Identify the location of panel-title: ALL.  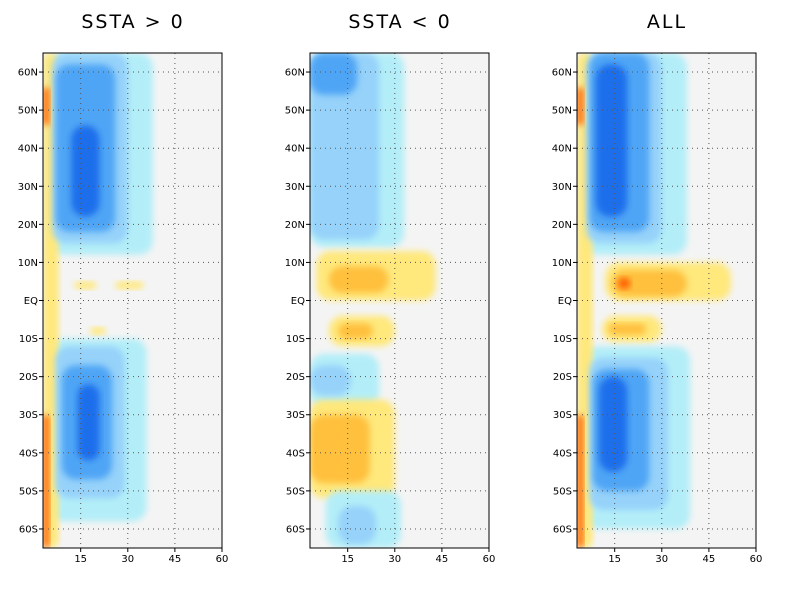
(667, 22).